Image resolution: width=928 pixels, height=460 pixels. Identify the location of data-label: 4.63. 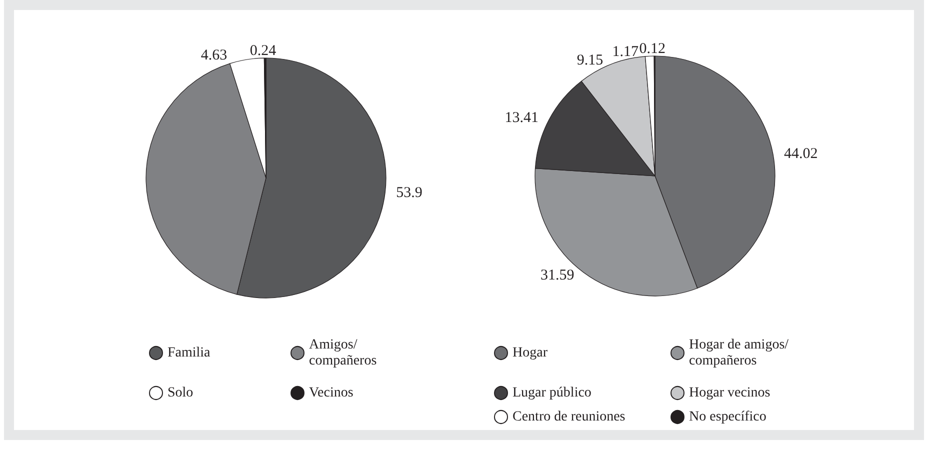
(214, 56).